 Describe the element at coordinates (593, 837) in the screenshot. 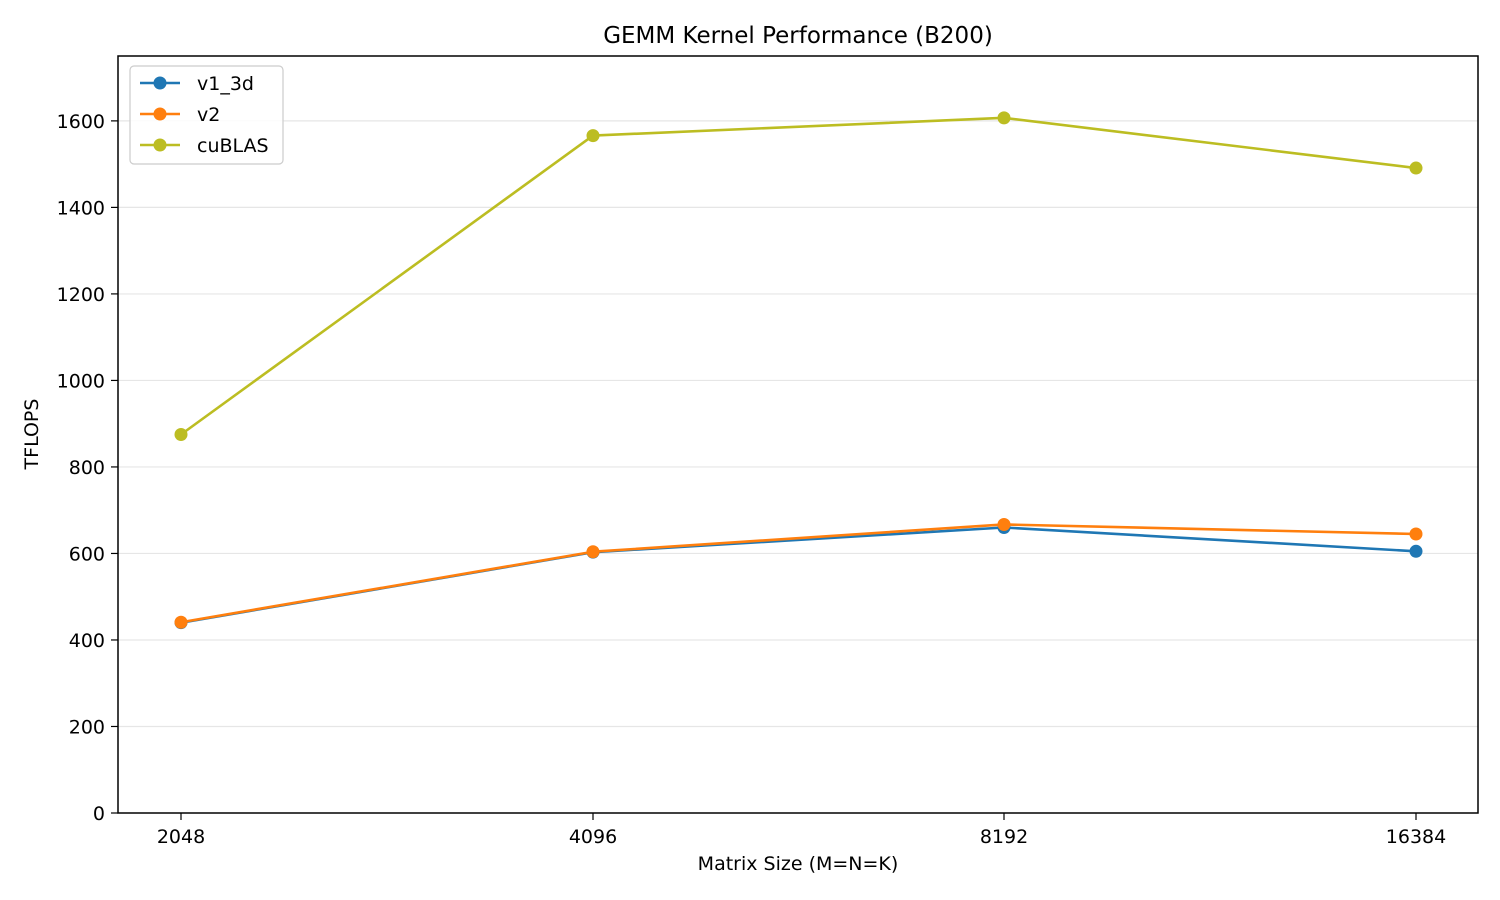

I see `x-tick-label: 4096` at that location.